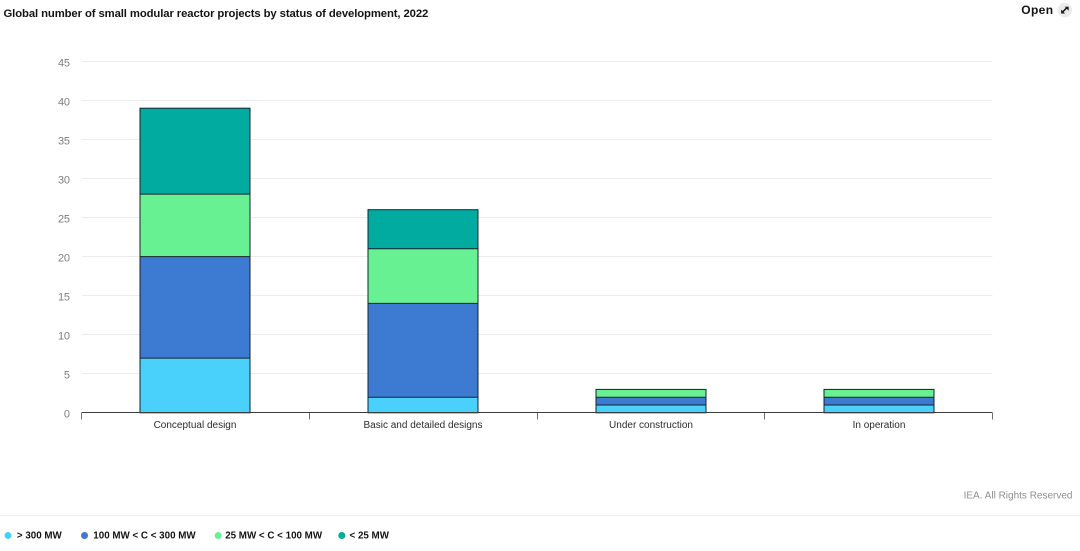 The width and height of the screenshot is (1080, 551). What do you see at coordinates (67, 375) in the screenshot?
I see `svg-text: 5` at bounding box center [67, 375].